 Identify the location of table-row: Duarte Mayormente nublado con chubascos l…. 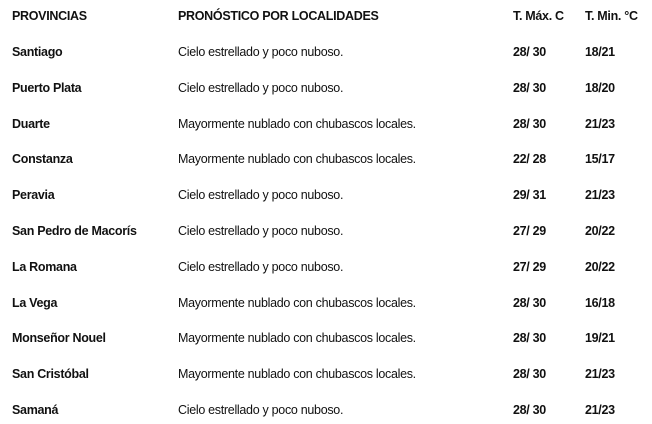
(326, 124).